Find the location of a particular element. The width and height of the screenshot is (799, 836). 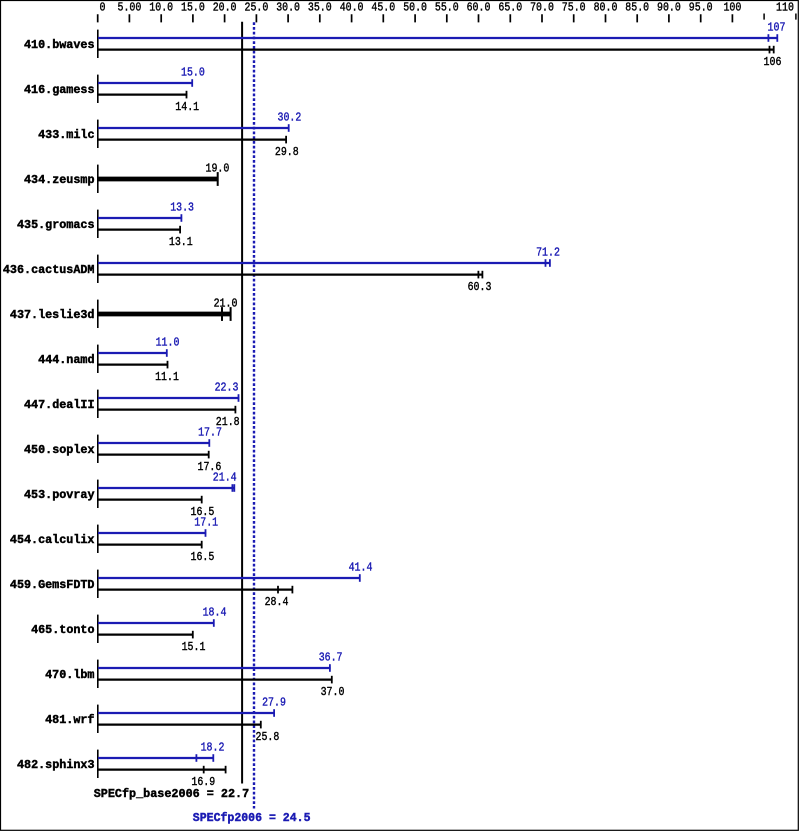

svg-text: 482.sphinx3 is located at coordinates (56, 765).